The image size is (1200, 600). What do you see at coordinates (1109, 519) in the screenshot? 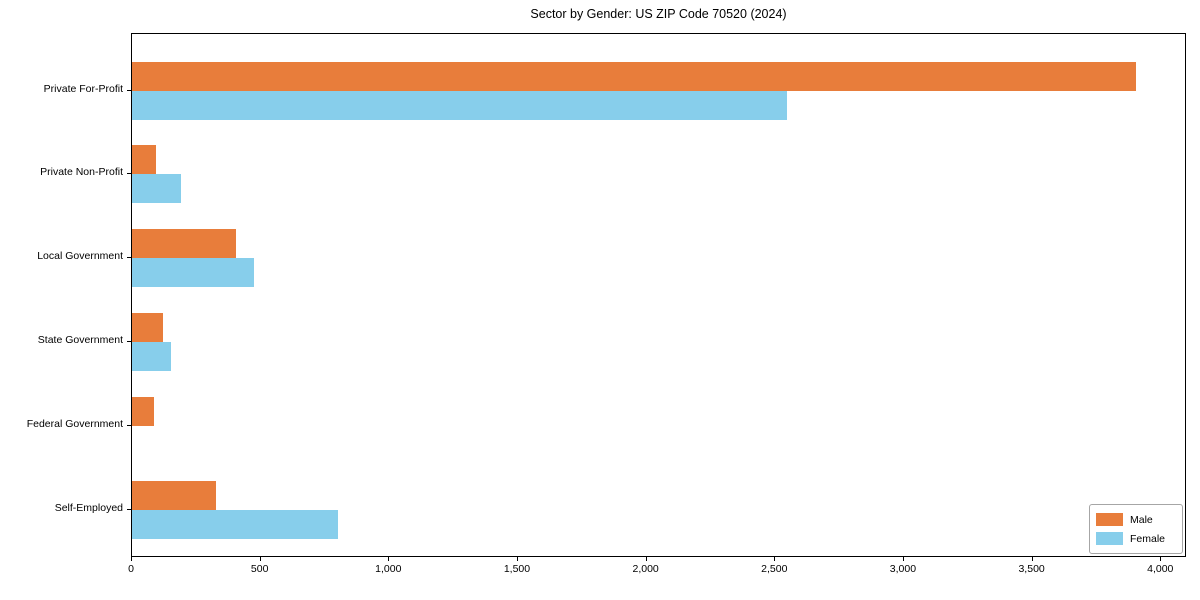
I see `legend-swatch-male` at bounding box center [1109, 519].